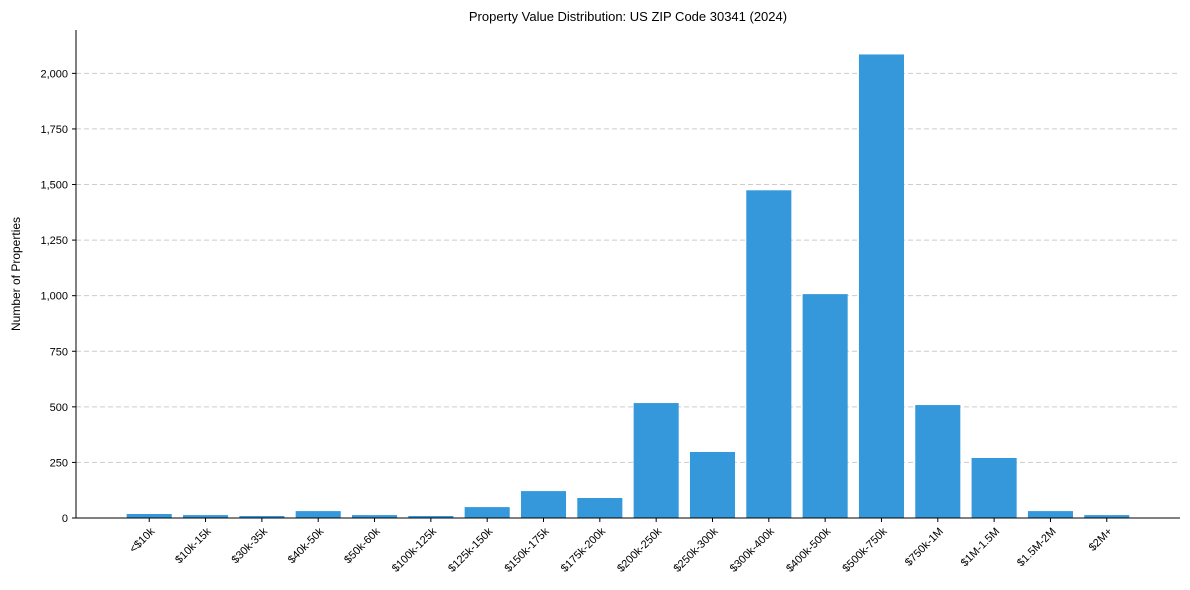 The height and width of the screenshot is (590, 1190). I want to click on x-tick-label: $750k-1M, so click(924, 547).